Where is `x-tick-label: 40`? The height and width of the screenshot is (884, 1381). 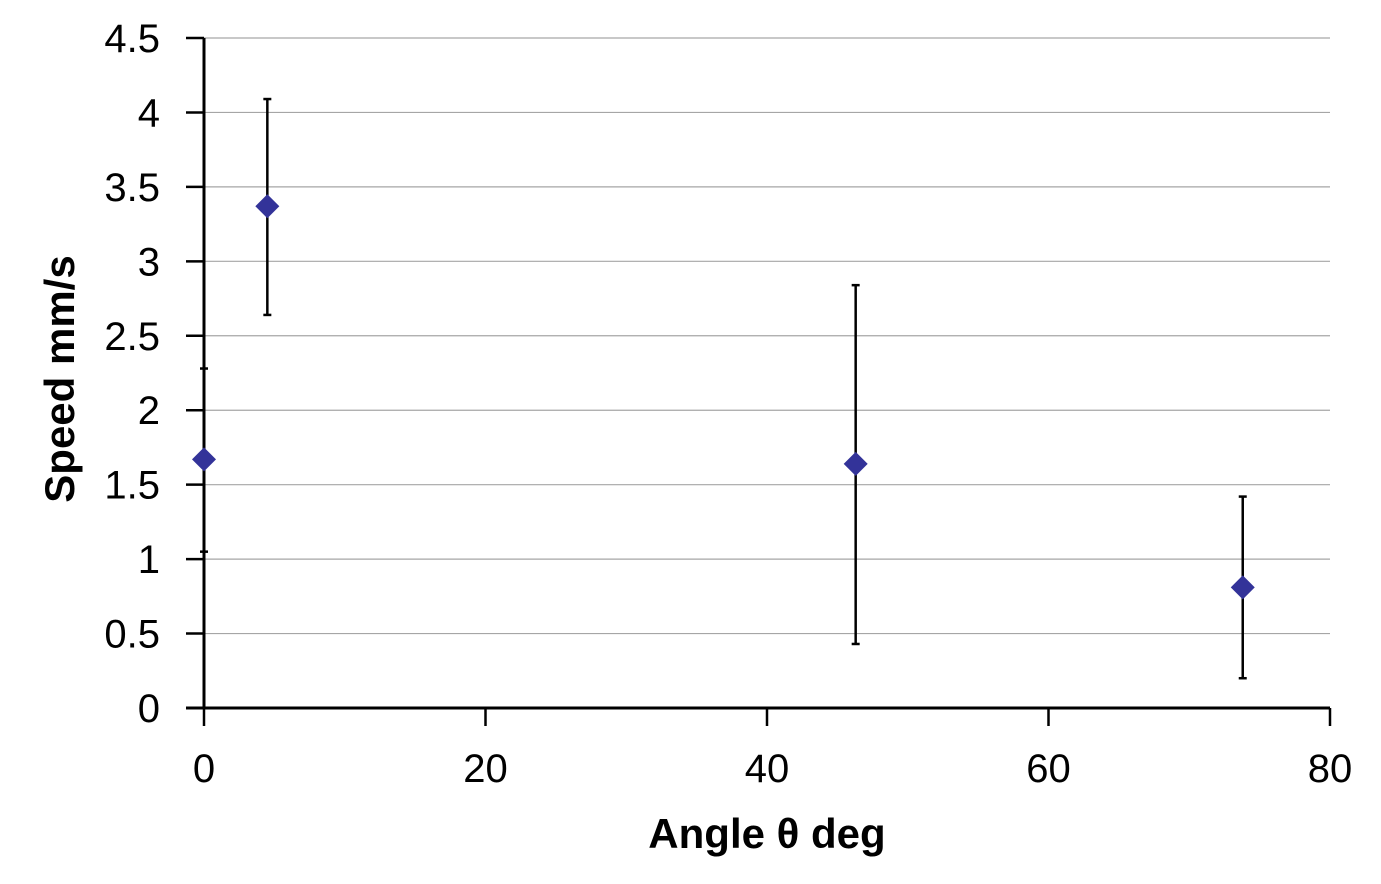
x-tick-label: 40 is located at coordinates (767, 769).